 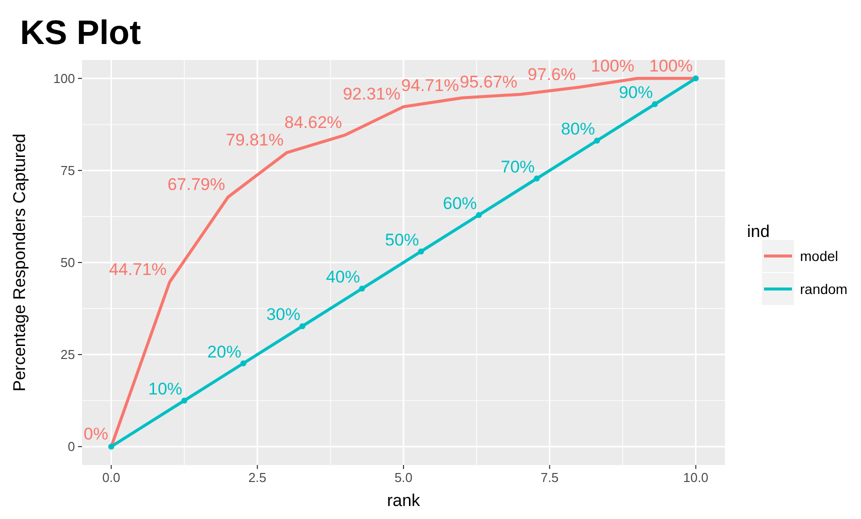 What do you see at coordinates (255, 140) in the screenshot?
I see `data-label: 79.81%` at bounding box center [255, 140].